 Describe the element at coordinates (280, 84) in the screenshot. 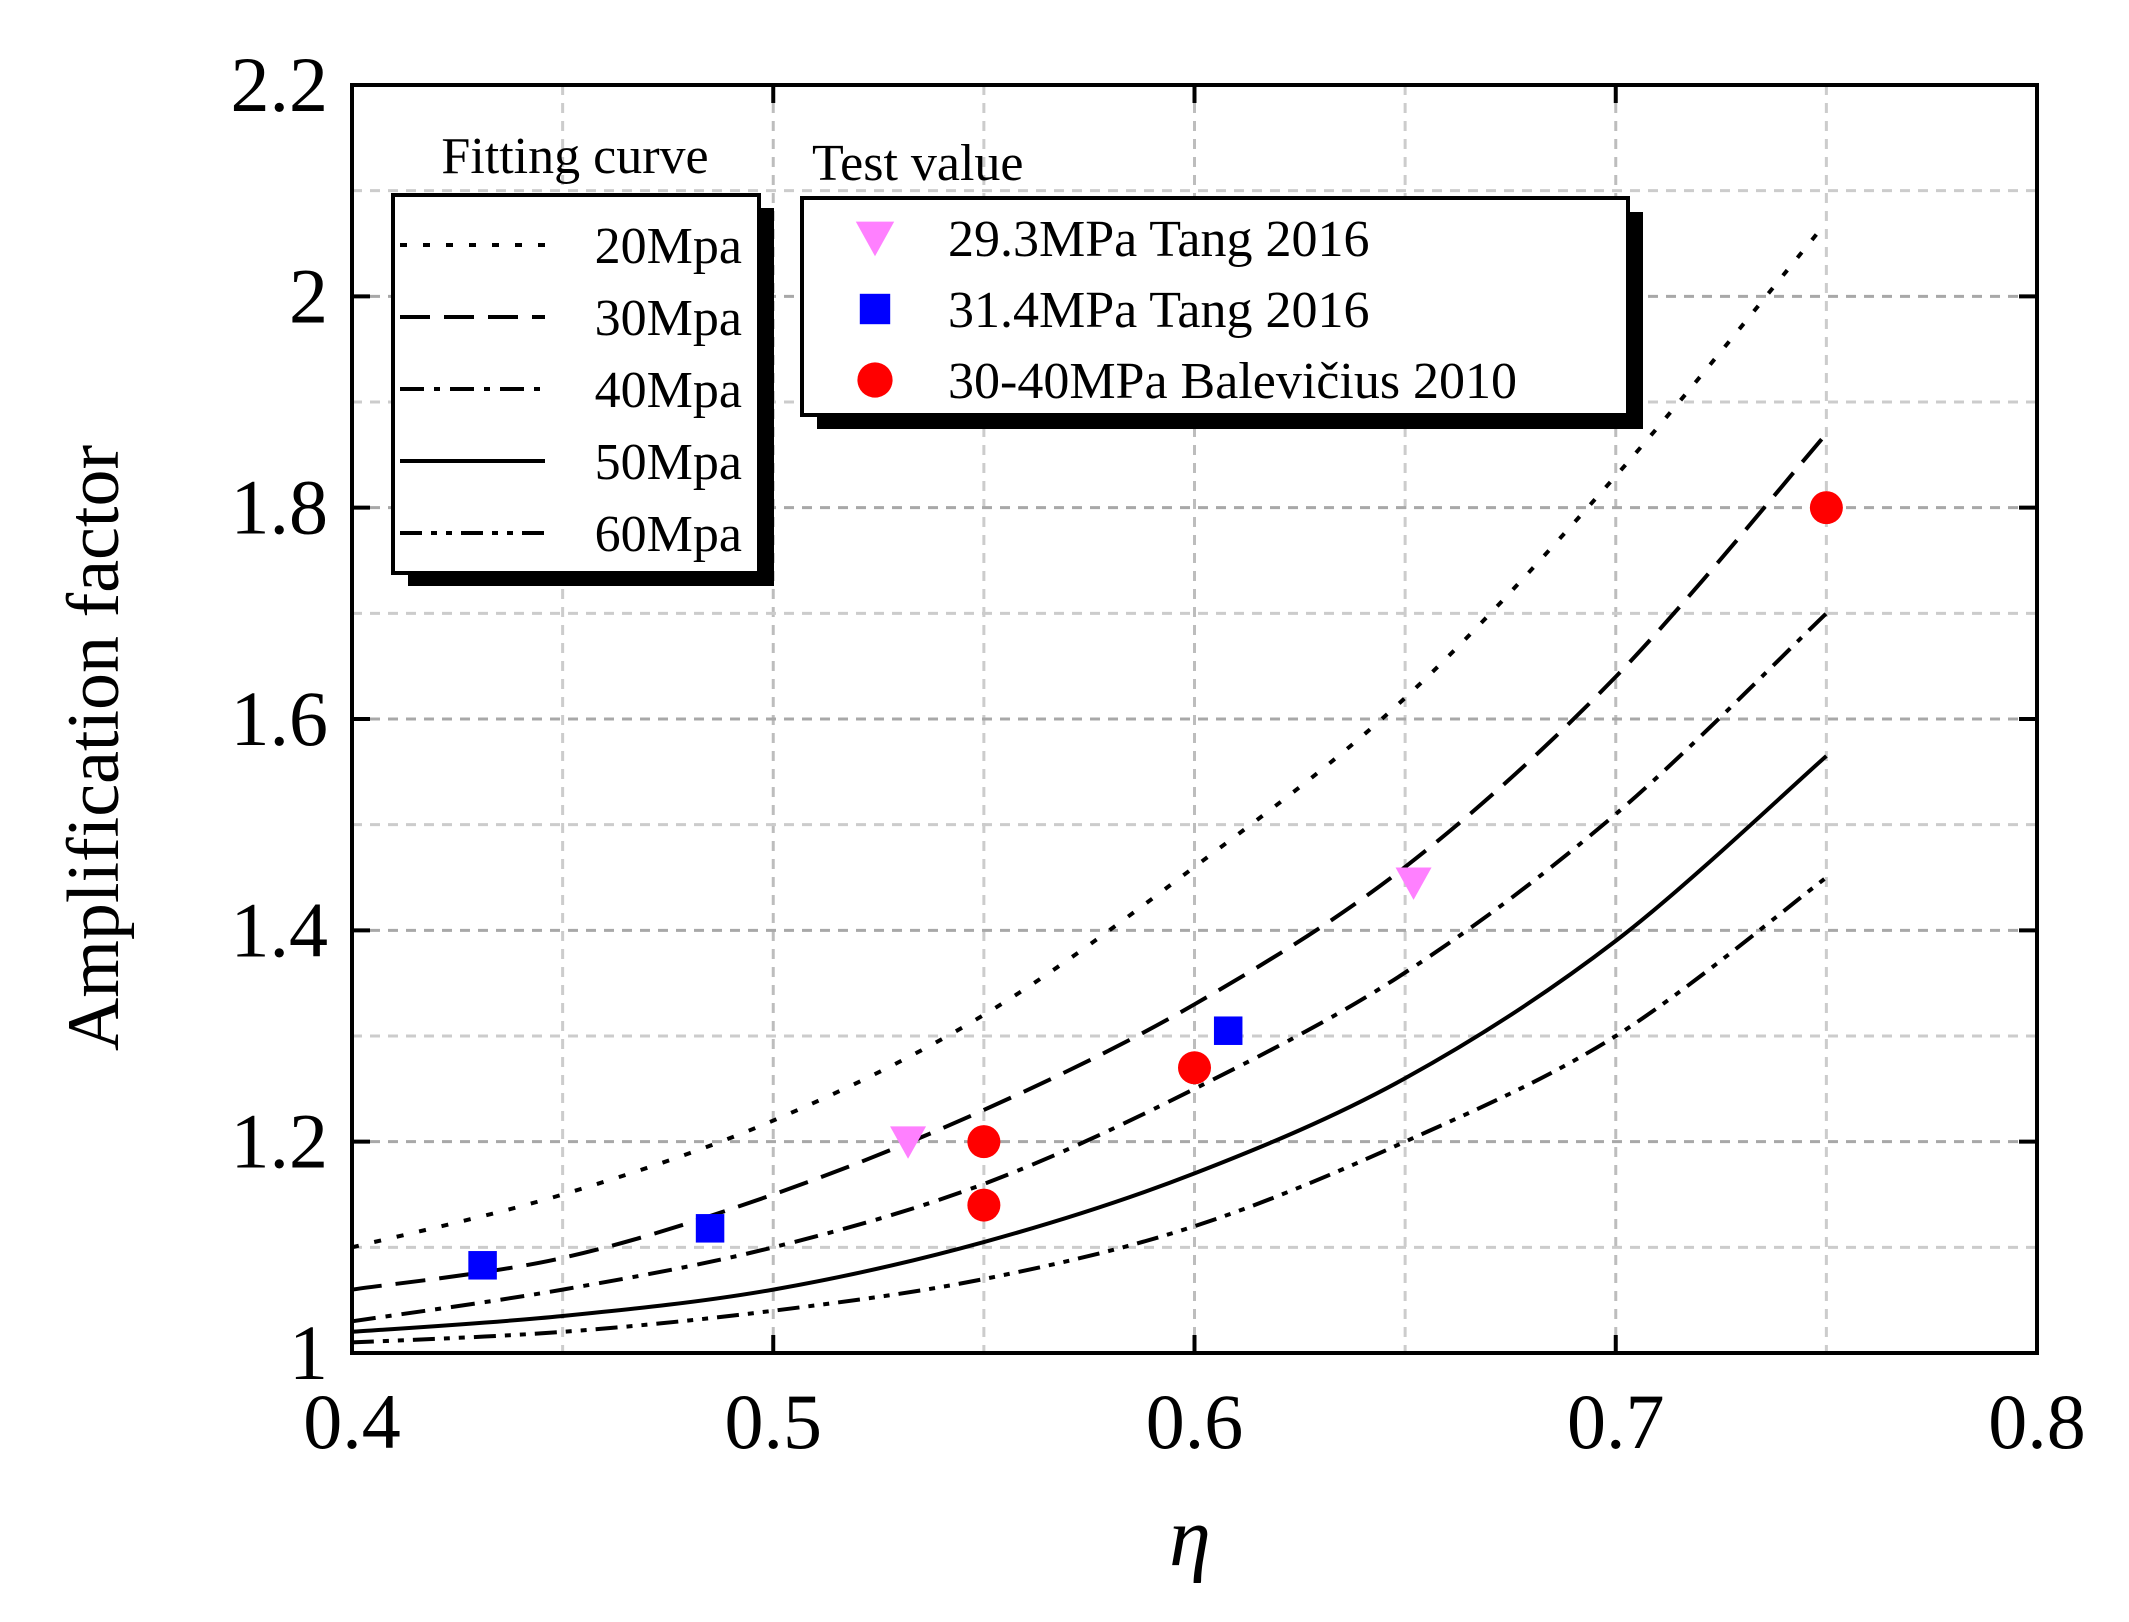

I see `y-tick-label: 2.2` at that location.